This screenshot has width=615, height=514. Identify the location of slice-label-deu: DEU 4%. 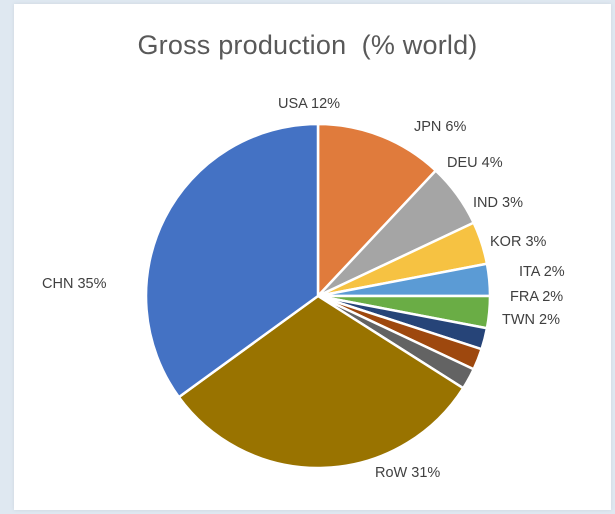
(475, 163).